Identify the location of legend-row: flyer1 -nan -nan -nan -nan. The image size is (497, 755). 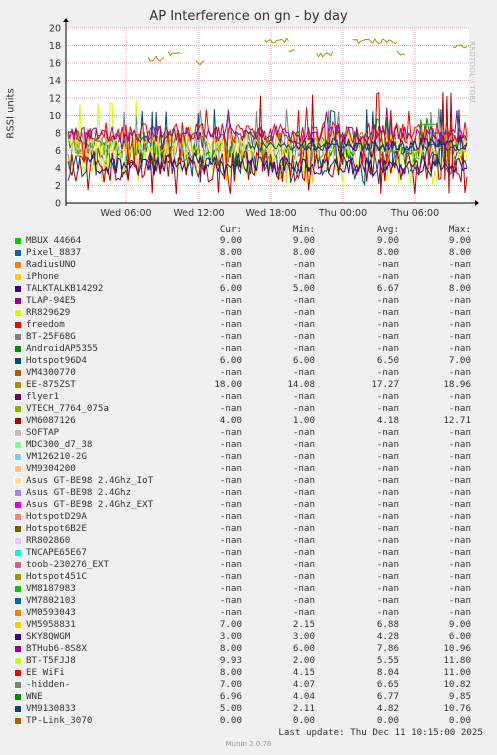
(248, 397).